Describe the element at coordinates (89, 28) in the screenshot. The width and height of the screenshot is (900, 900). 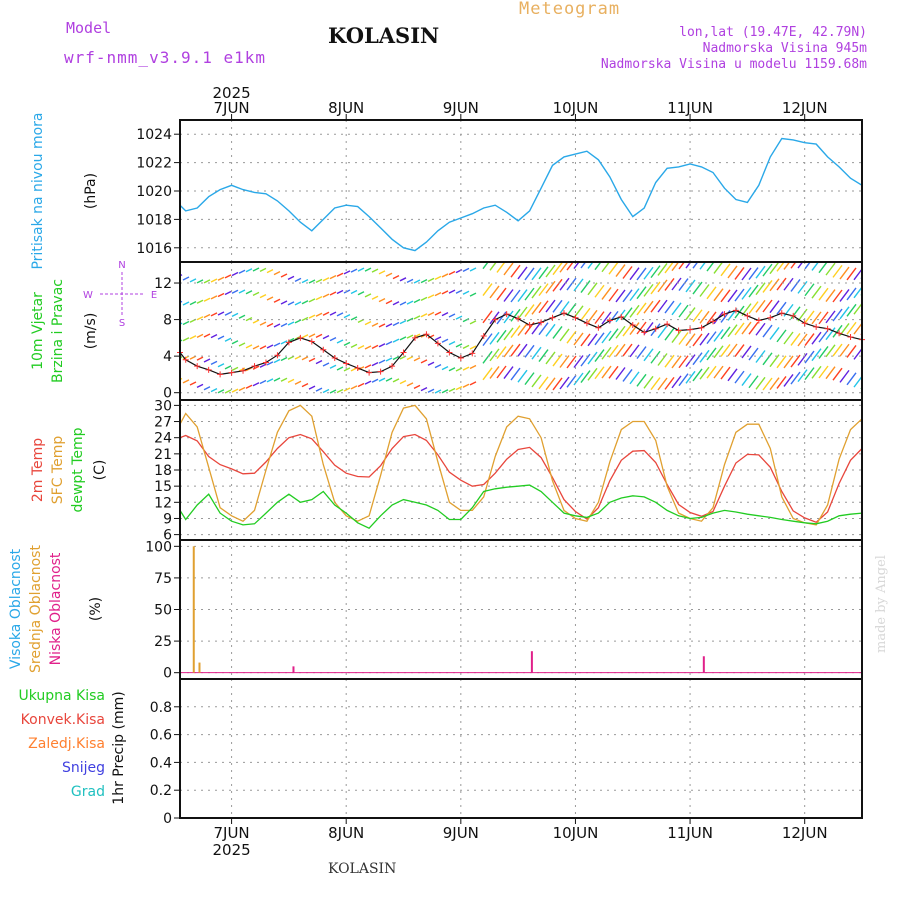
I see `model-label: Model` at that location.